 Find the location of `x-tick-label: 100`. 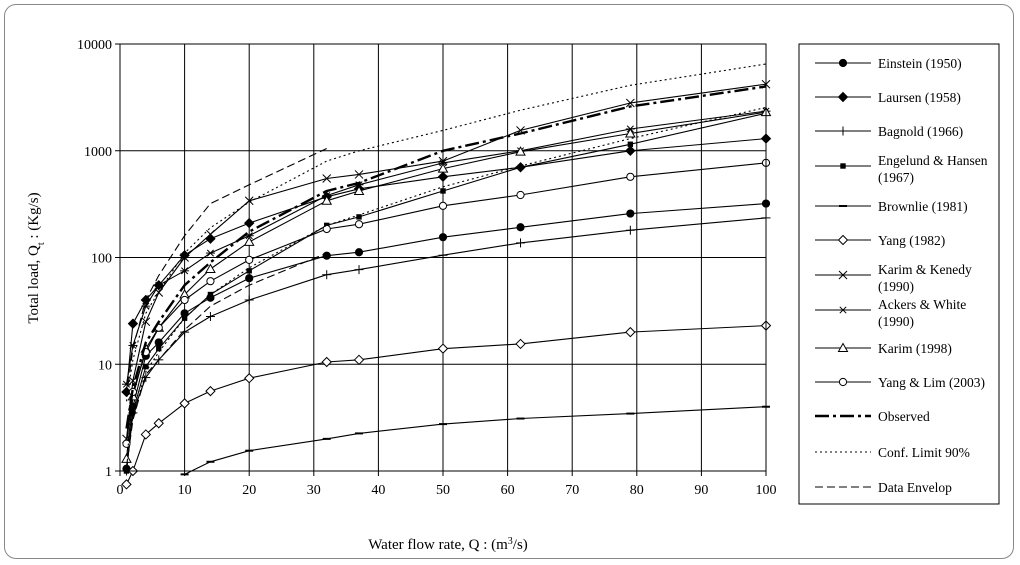

x-tick-label: 100 is located at coordinates (766, 490).